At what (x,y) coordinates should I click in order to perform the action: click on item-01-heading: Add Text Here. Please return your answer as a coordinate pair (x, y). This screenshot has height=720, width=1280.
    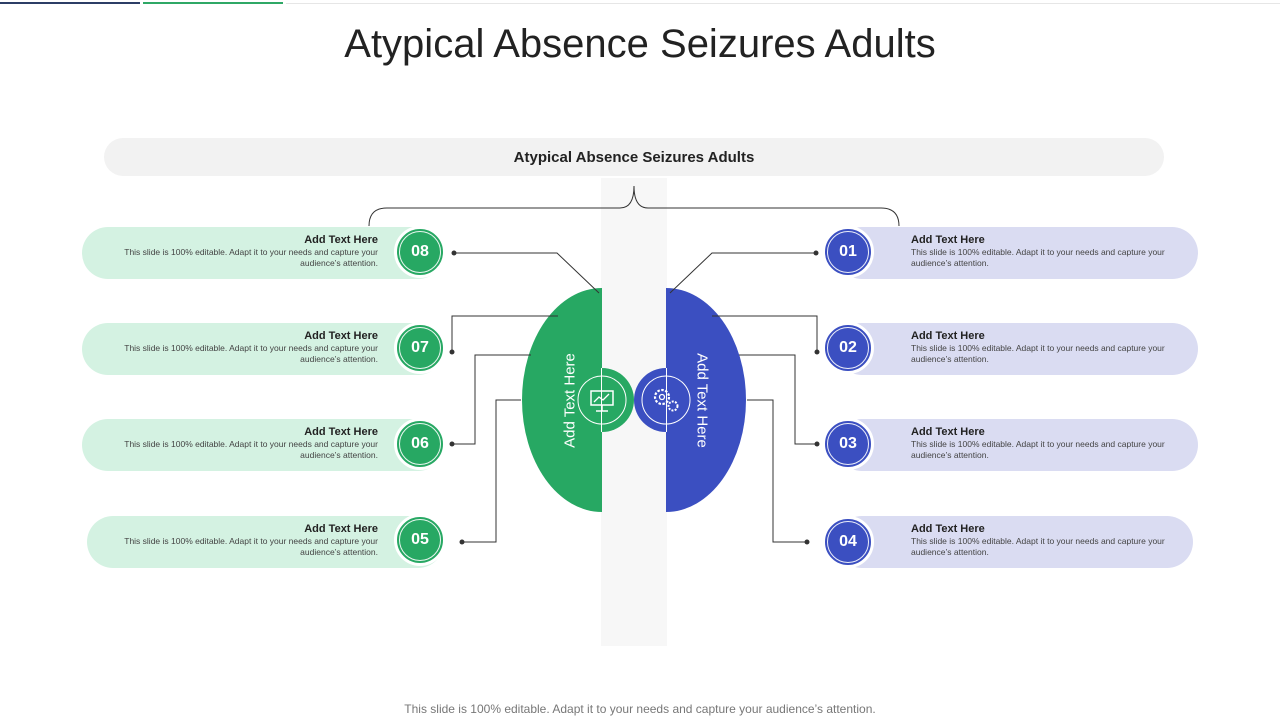
    Looking at the image, I should click on (948, 240).